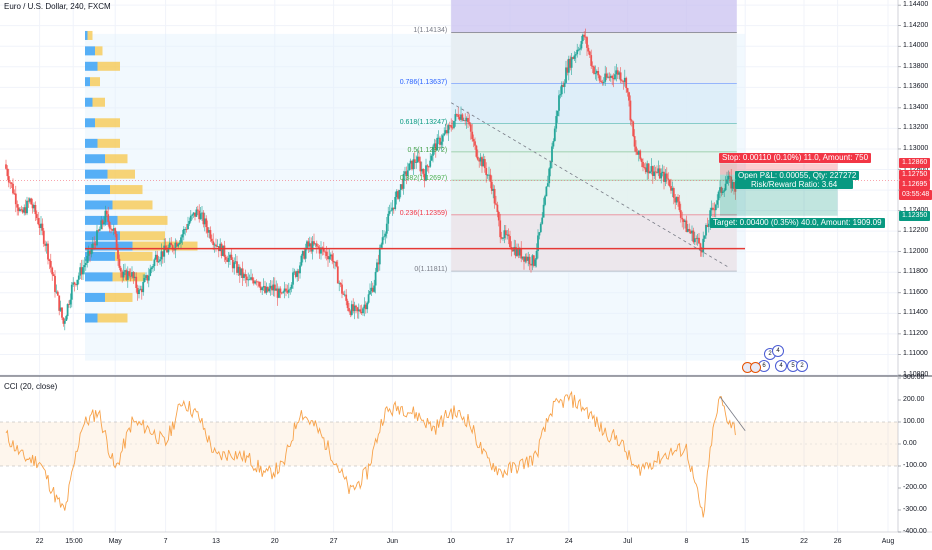  I want to click on price-tick-label: 1.11000, so click(915, 354).